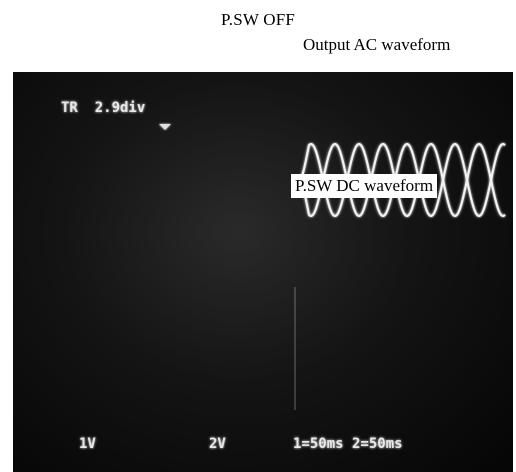 The width and height of the screenshot is (516, 472). What do you see at coordinates (103, 108) in the screenshot?
I see `trigger-readout: TR 2.9div` at bounding box center [103, 108].